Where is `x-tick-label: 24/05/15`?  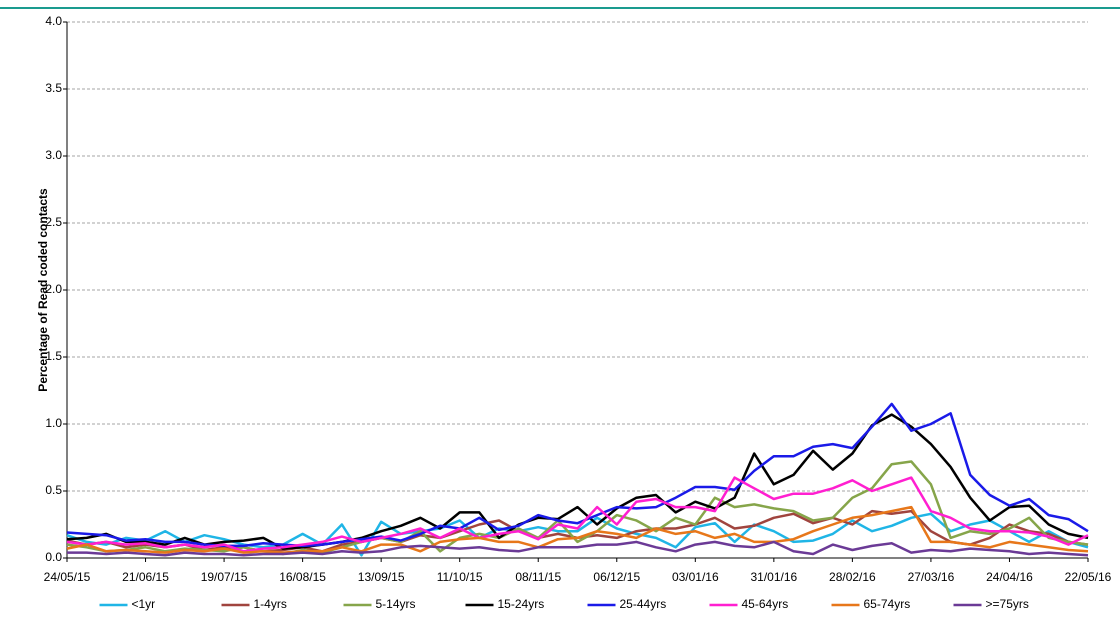
x-tick-label: 24/05/15 is located at coordinates (67, 577).